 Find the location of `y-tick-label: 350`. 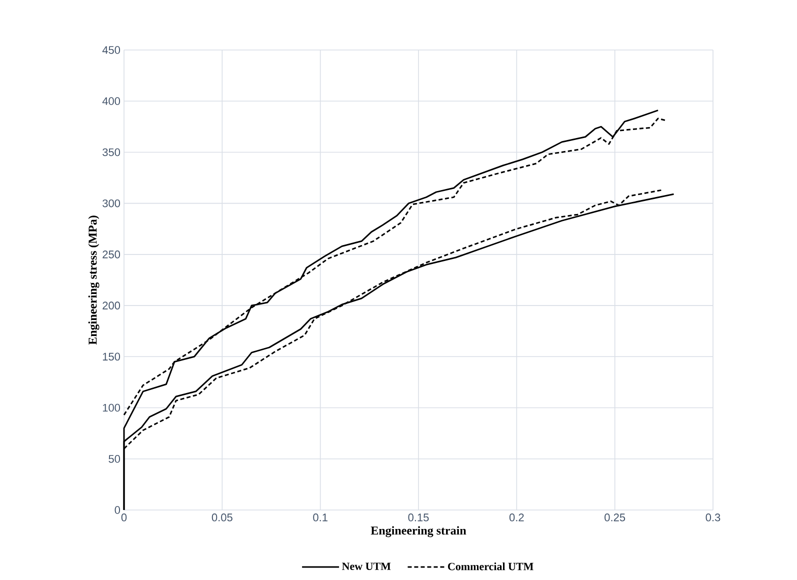

y-tick-label: 350 is located at coordinates (111, 152).